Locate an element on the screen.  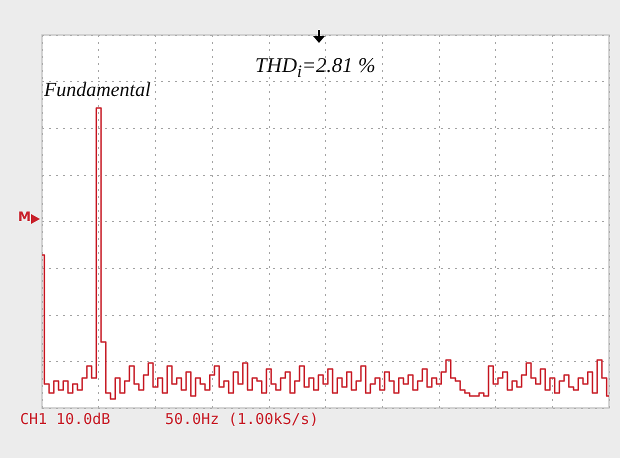
text: Fundamental is located at coordinates (97, 90).